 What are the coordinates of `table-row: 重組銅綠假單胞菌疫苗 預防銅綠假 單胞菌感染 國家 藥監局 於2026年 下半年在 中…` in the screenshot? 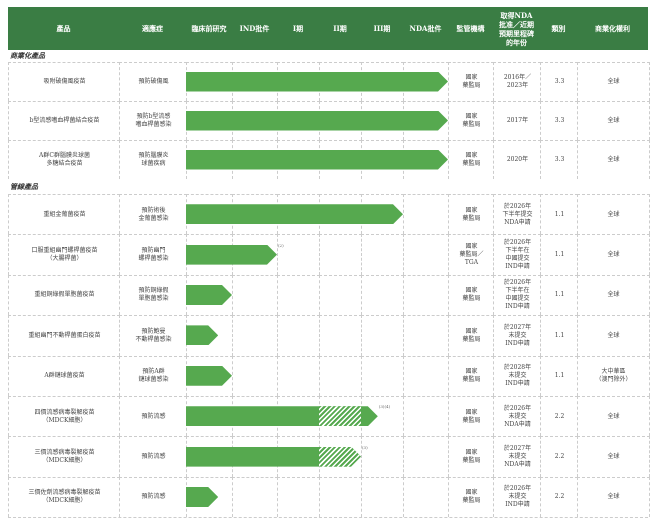 It's located at (329, 295).